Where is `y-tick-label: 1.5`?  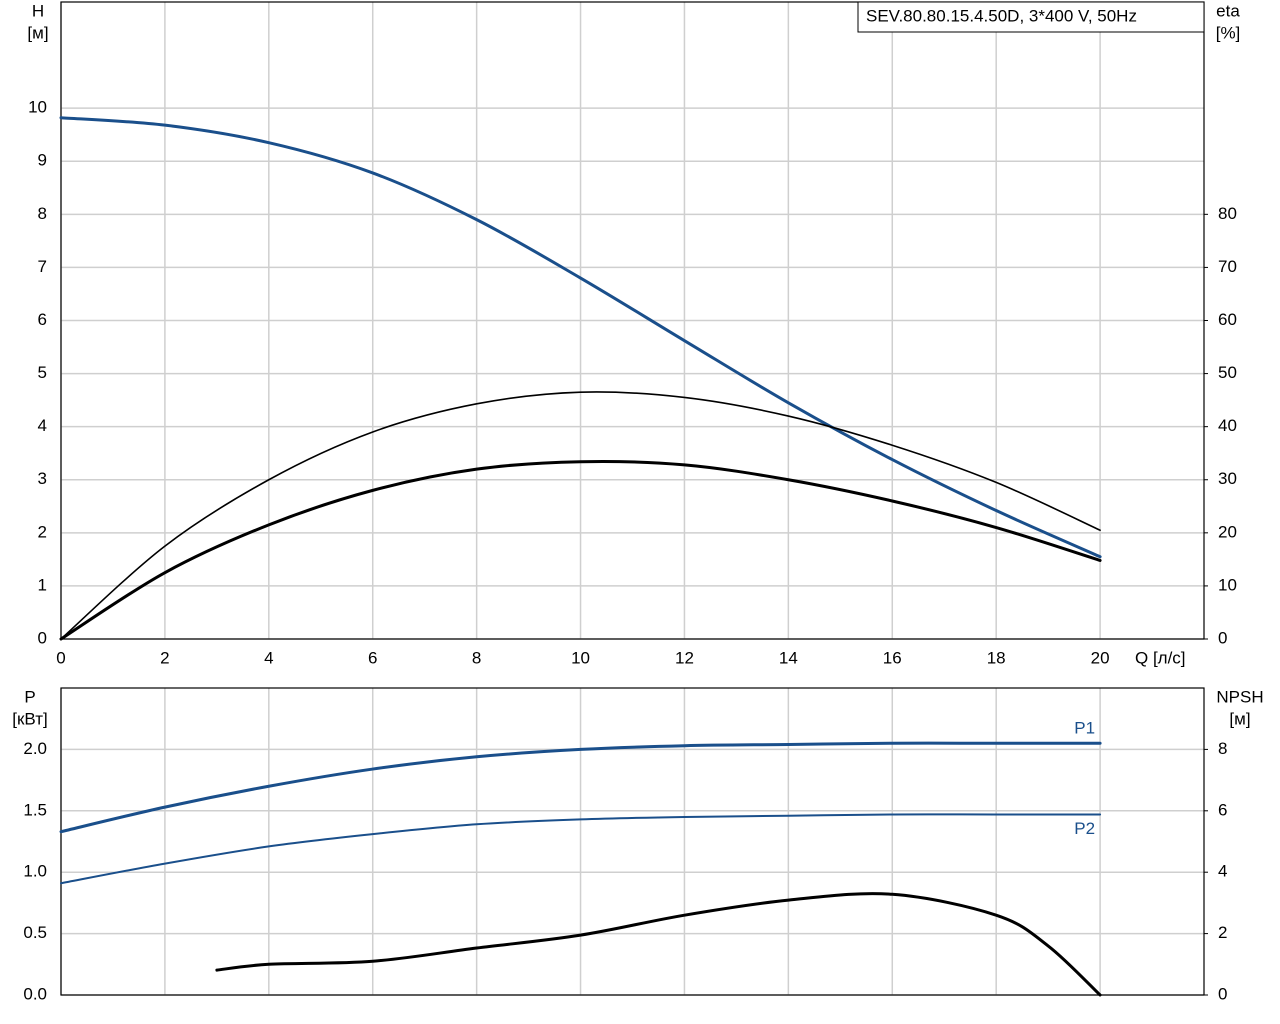 y-tick-label: 1.5 is located at coordinates (35, 809).